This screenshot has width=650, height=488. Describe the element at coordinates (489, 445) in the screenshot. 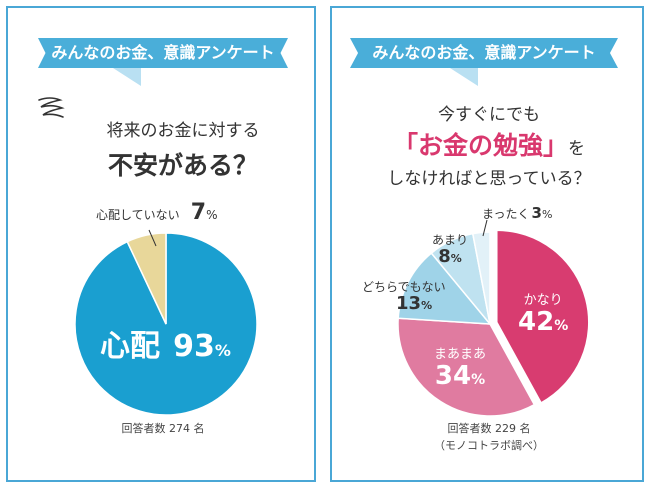

I see `footnote-source: （モノコトラボ調べ）` at that location.